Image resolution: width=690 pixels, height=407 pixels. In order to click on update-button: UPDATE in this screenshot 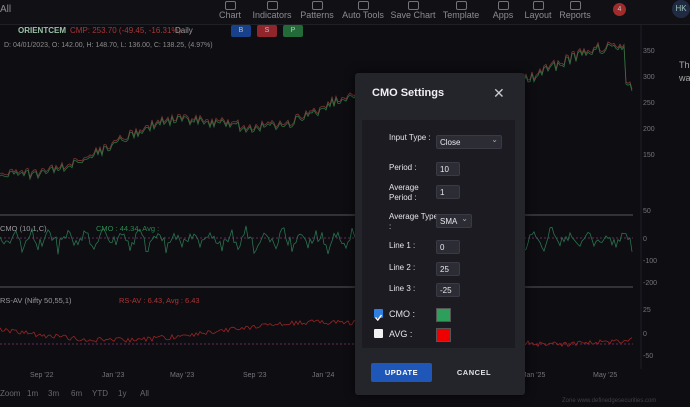, I will do `click(401, 372)`.